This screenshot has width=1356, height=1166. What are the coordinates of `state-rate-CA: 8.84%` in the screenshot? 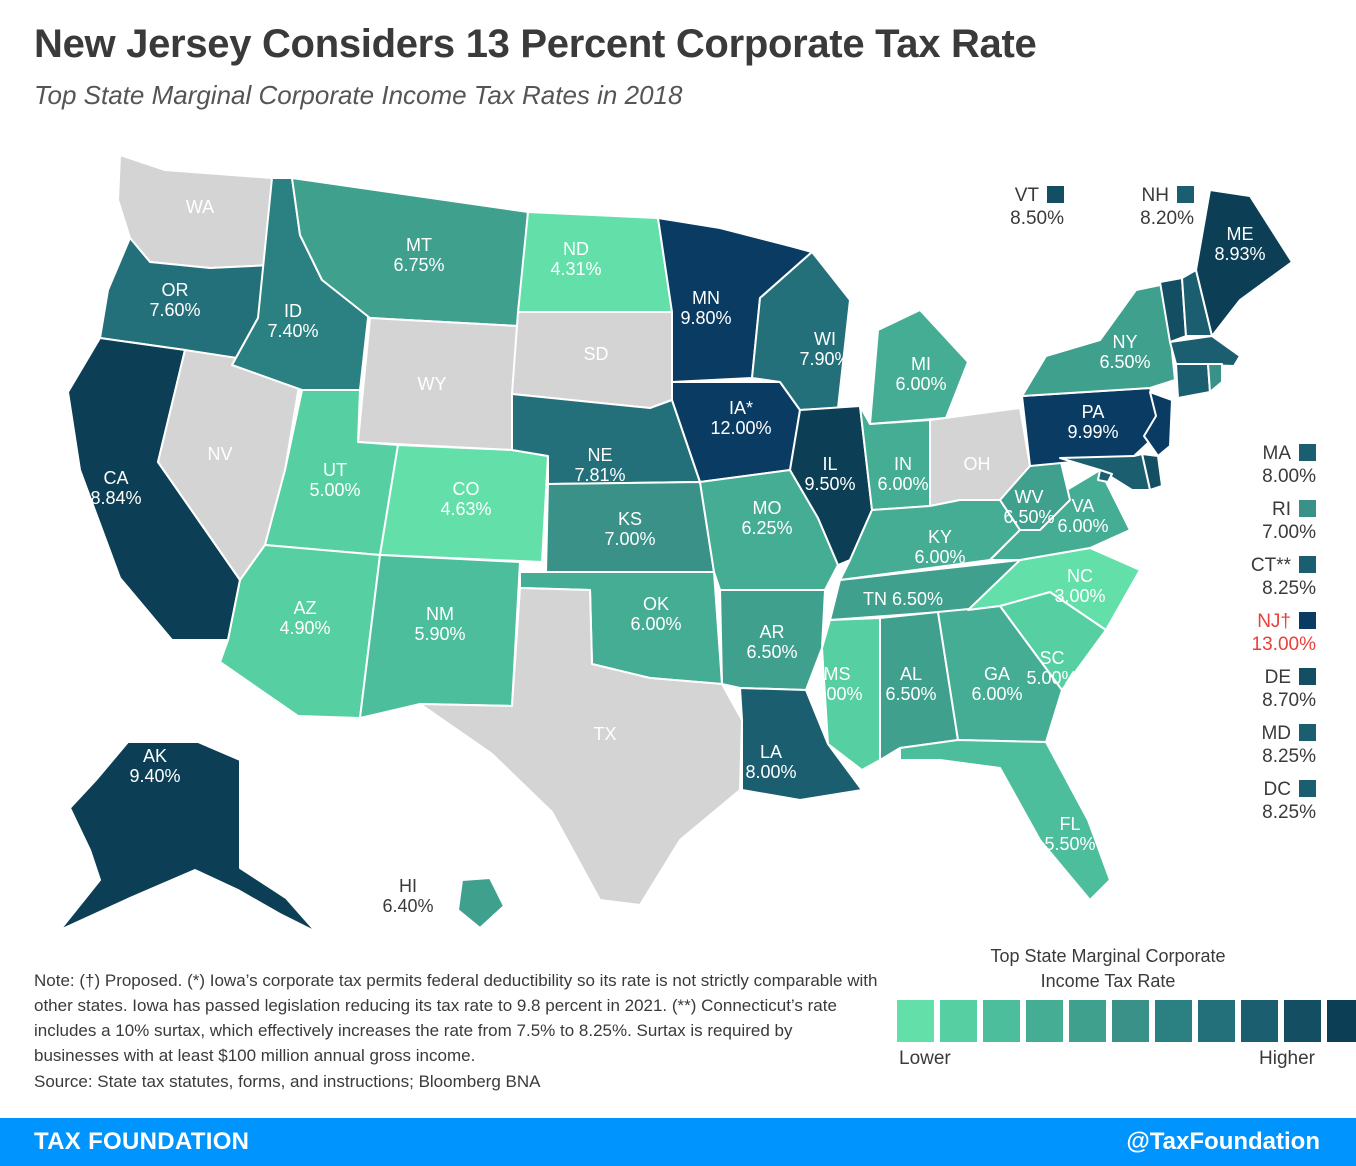 It's located at (115, 498).